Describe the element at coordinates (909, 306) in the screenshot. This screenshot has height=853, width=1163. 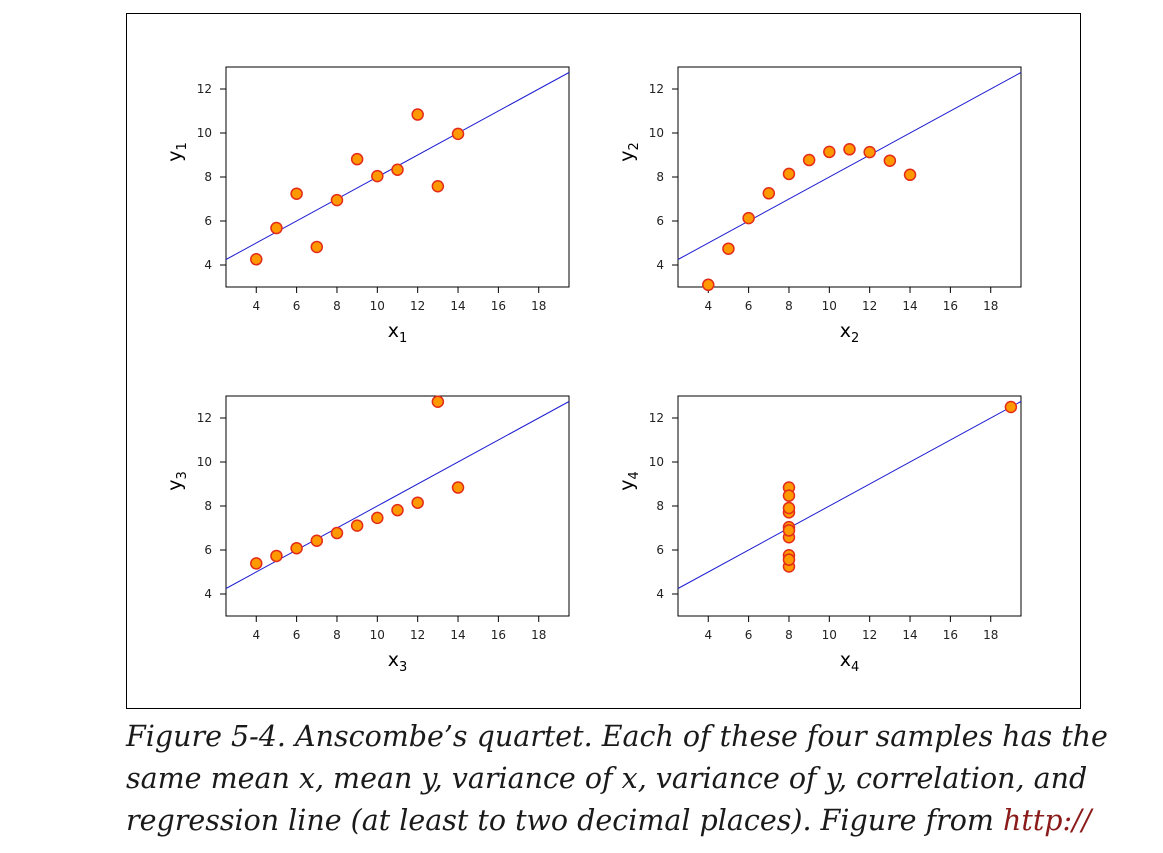
I see `x-tick-label-2: 14` at that location.